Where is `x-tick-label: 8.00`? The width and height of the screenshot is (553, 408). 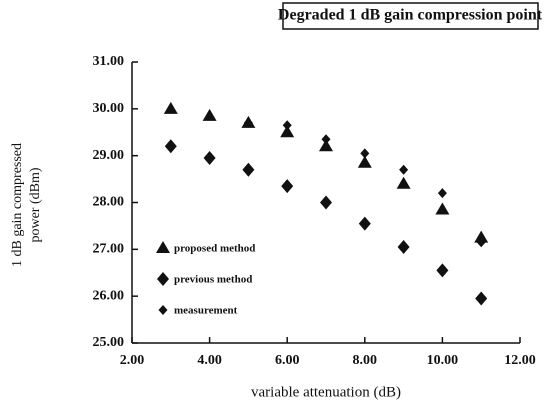 x-tick-label: 8.00 is located at coordinates (365, 360).